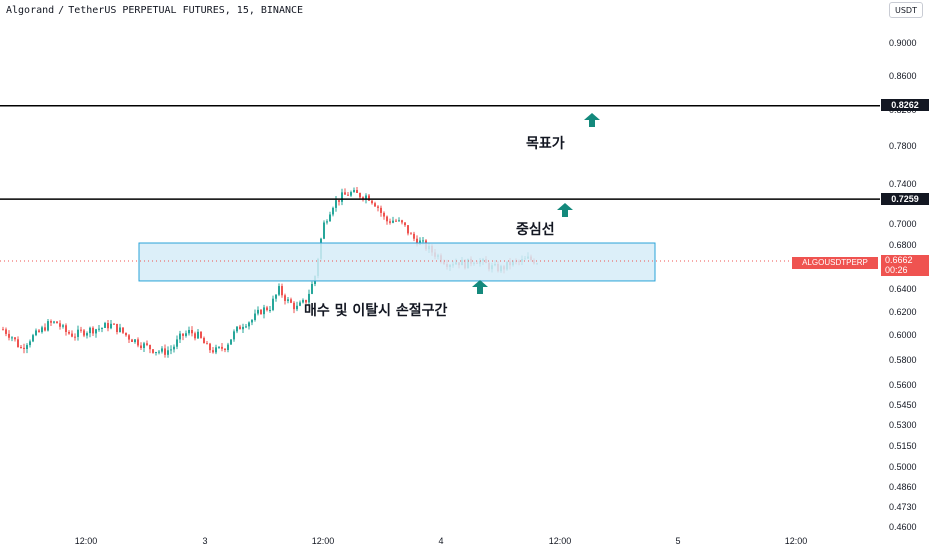 The width and height of the screenshot is (932, 550). What do you see at coordinates (903, 335) in the screenshot?
I see `price-tick-label: 0.6000` at bounding box center [903, 335].